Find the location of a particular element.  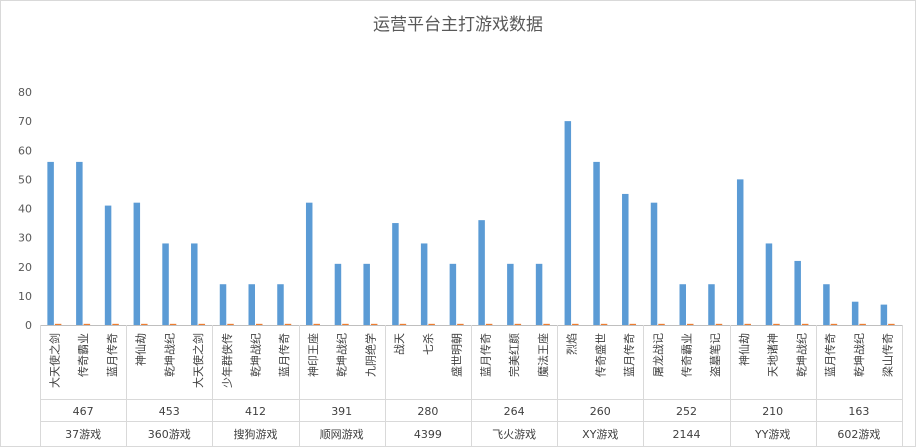

category-label: 传奇盛世 is located at coordinates (600, 355).